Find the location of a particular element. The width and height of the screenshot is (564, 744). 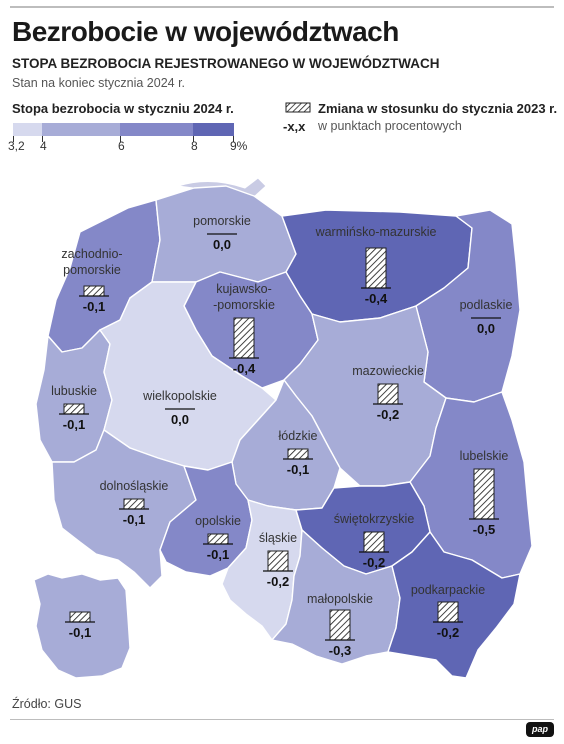

region-name-label: podkarpackie is located at coordinates (448, 590).